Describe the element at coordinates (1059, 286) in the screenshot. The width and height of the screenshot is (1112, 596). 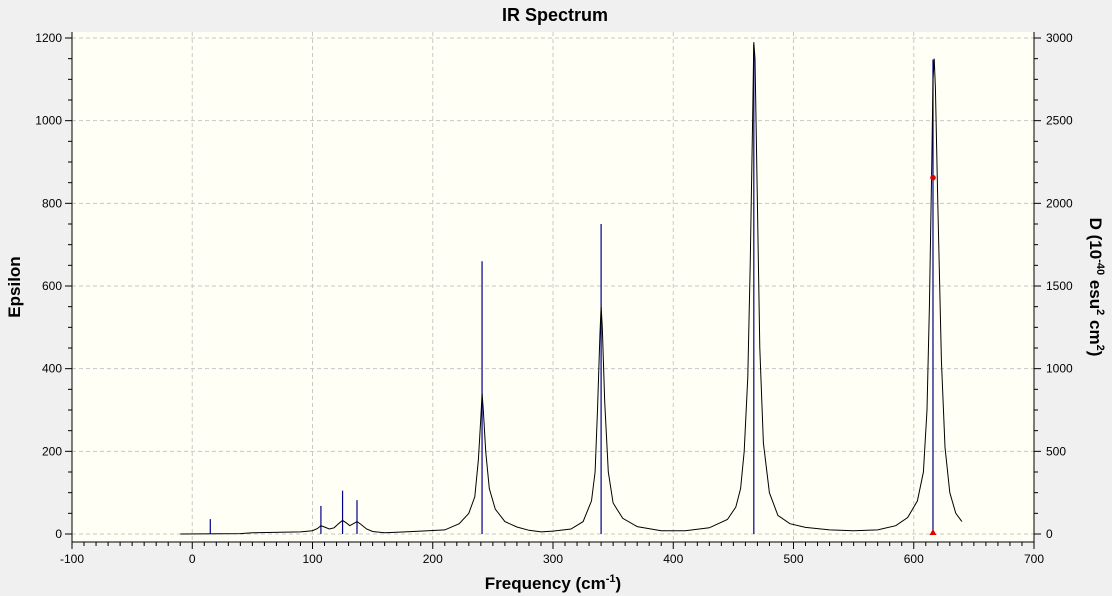
I see `y-right-tick-label: 1500` at that location.